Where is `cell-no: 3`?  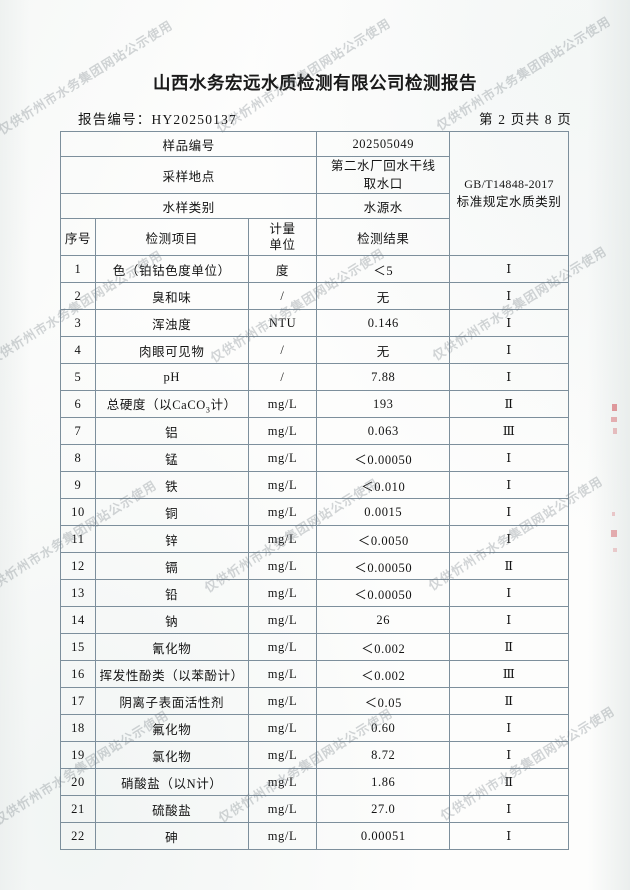 cell-no: 3 is located at coordinates (78, 323).